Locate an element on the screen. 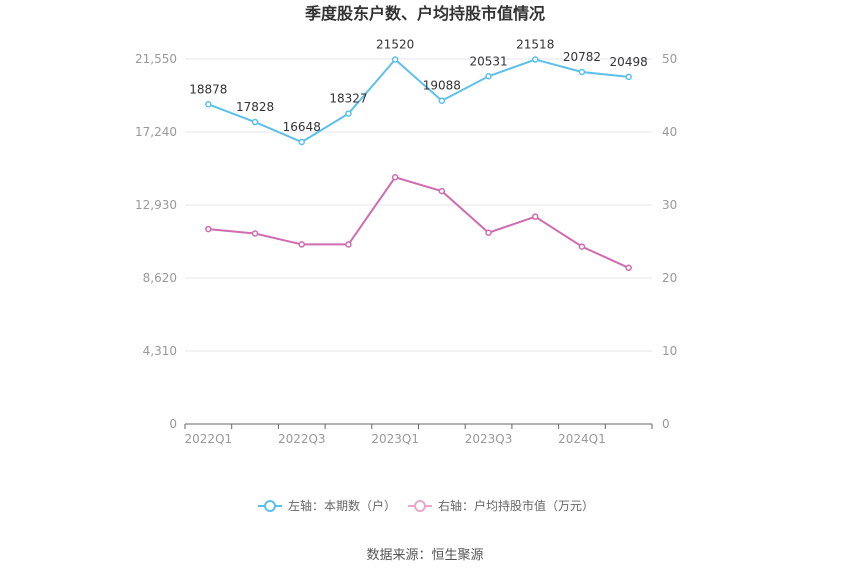 This screenshot has height=575, width=850. legend-households-label: 左轴：本期数（户） is located at coordinates (342, 505).